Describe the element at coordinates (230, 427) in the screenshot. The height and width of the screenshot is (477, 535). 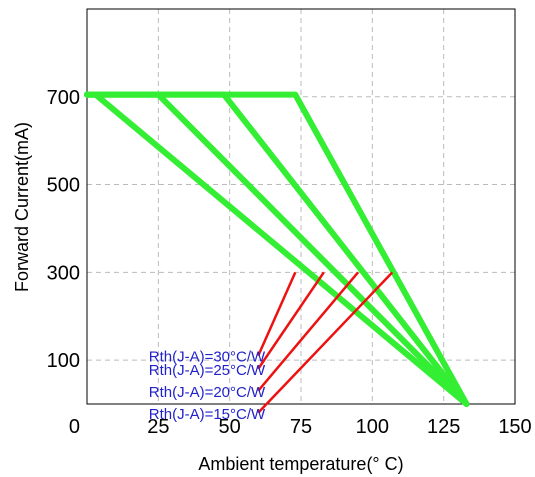
I see `x-tick-label-1: 50` at that location.